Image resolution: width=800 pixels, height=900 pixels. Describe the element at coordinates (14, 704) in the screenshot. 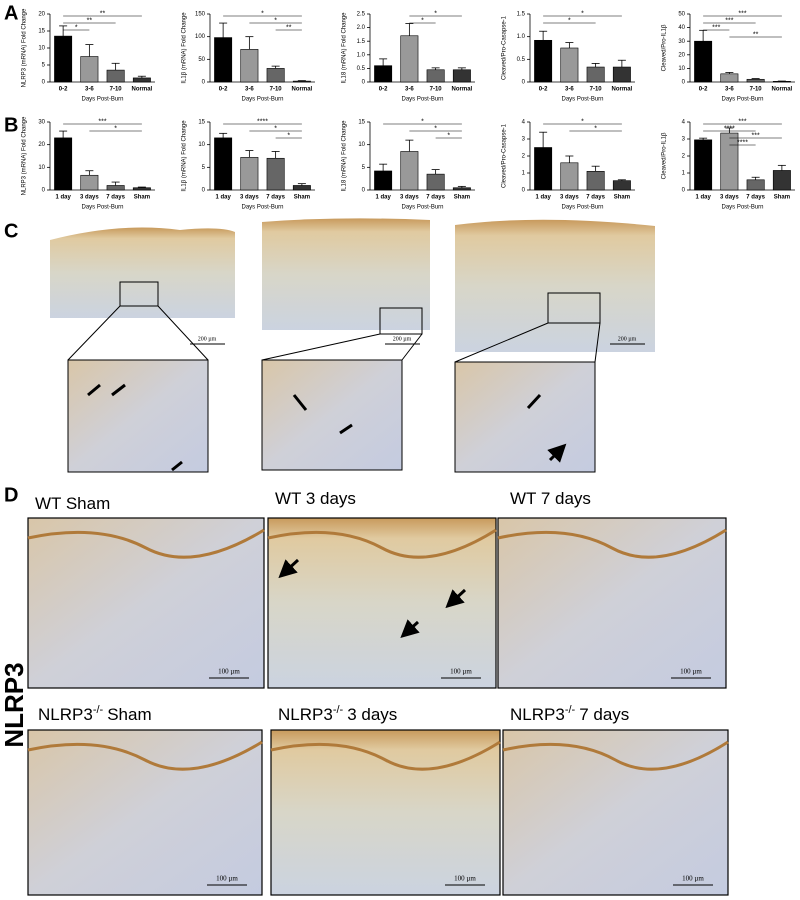

I see `row-label: NLRP3` at that location.